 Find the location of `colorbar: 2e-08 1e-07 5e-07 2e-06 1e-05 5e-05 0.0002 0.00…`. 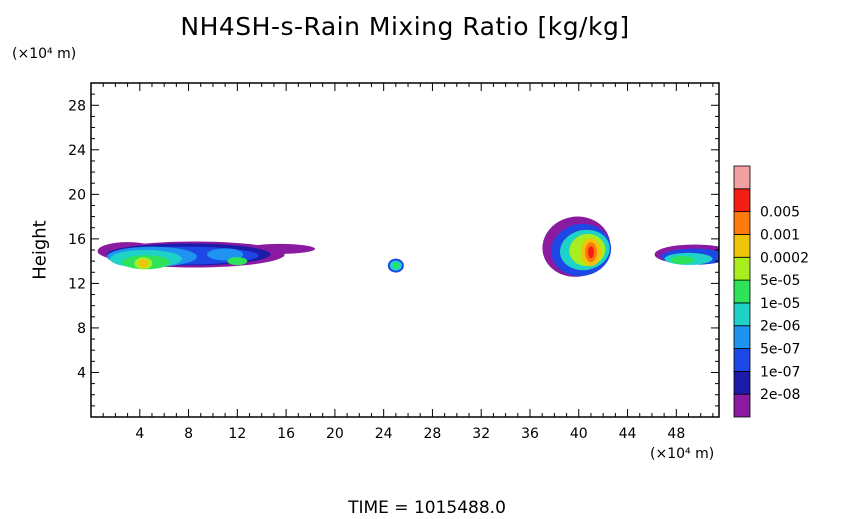

colorbar: 2e-08 1e-07 5e-07 2e-06 1e-05 5e-05 0.0002 0.00… is located at coordinates (771, 291).